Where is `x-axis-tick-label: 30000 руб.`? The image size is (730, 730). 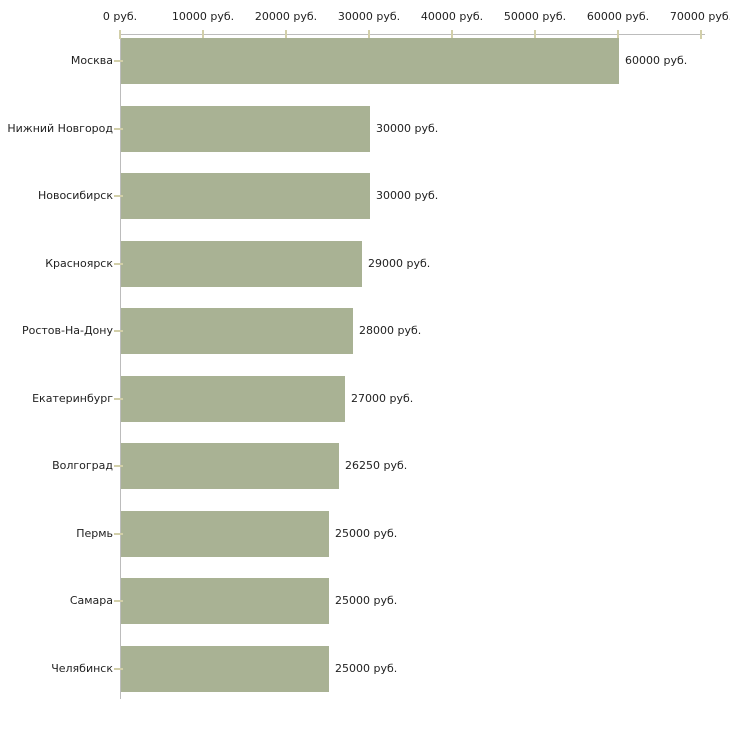 x-axis-tick-label: 30000 руб. is located at coordinates (369, 16).